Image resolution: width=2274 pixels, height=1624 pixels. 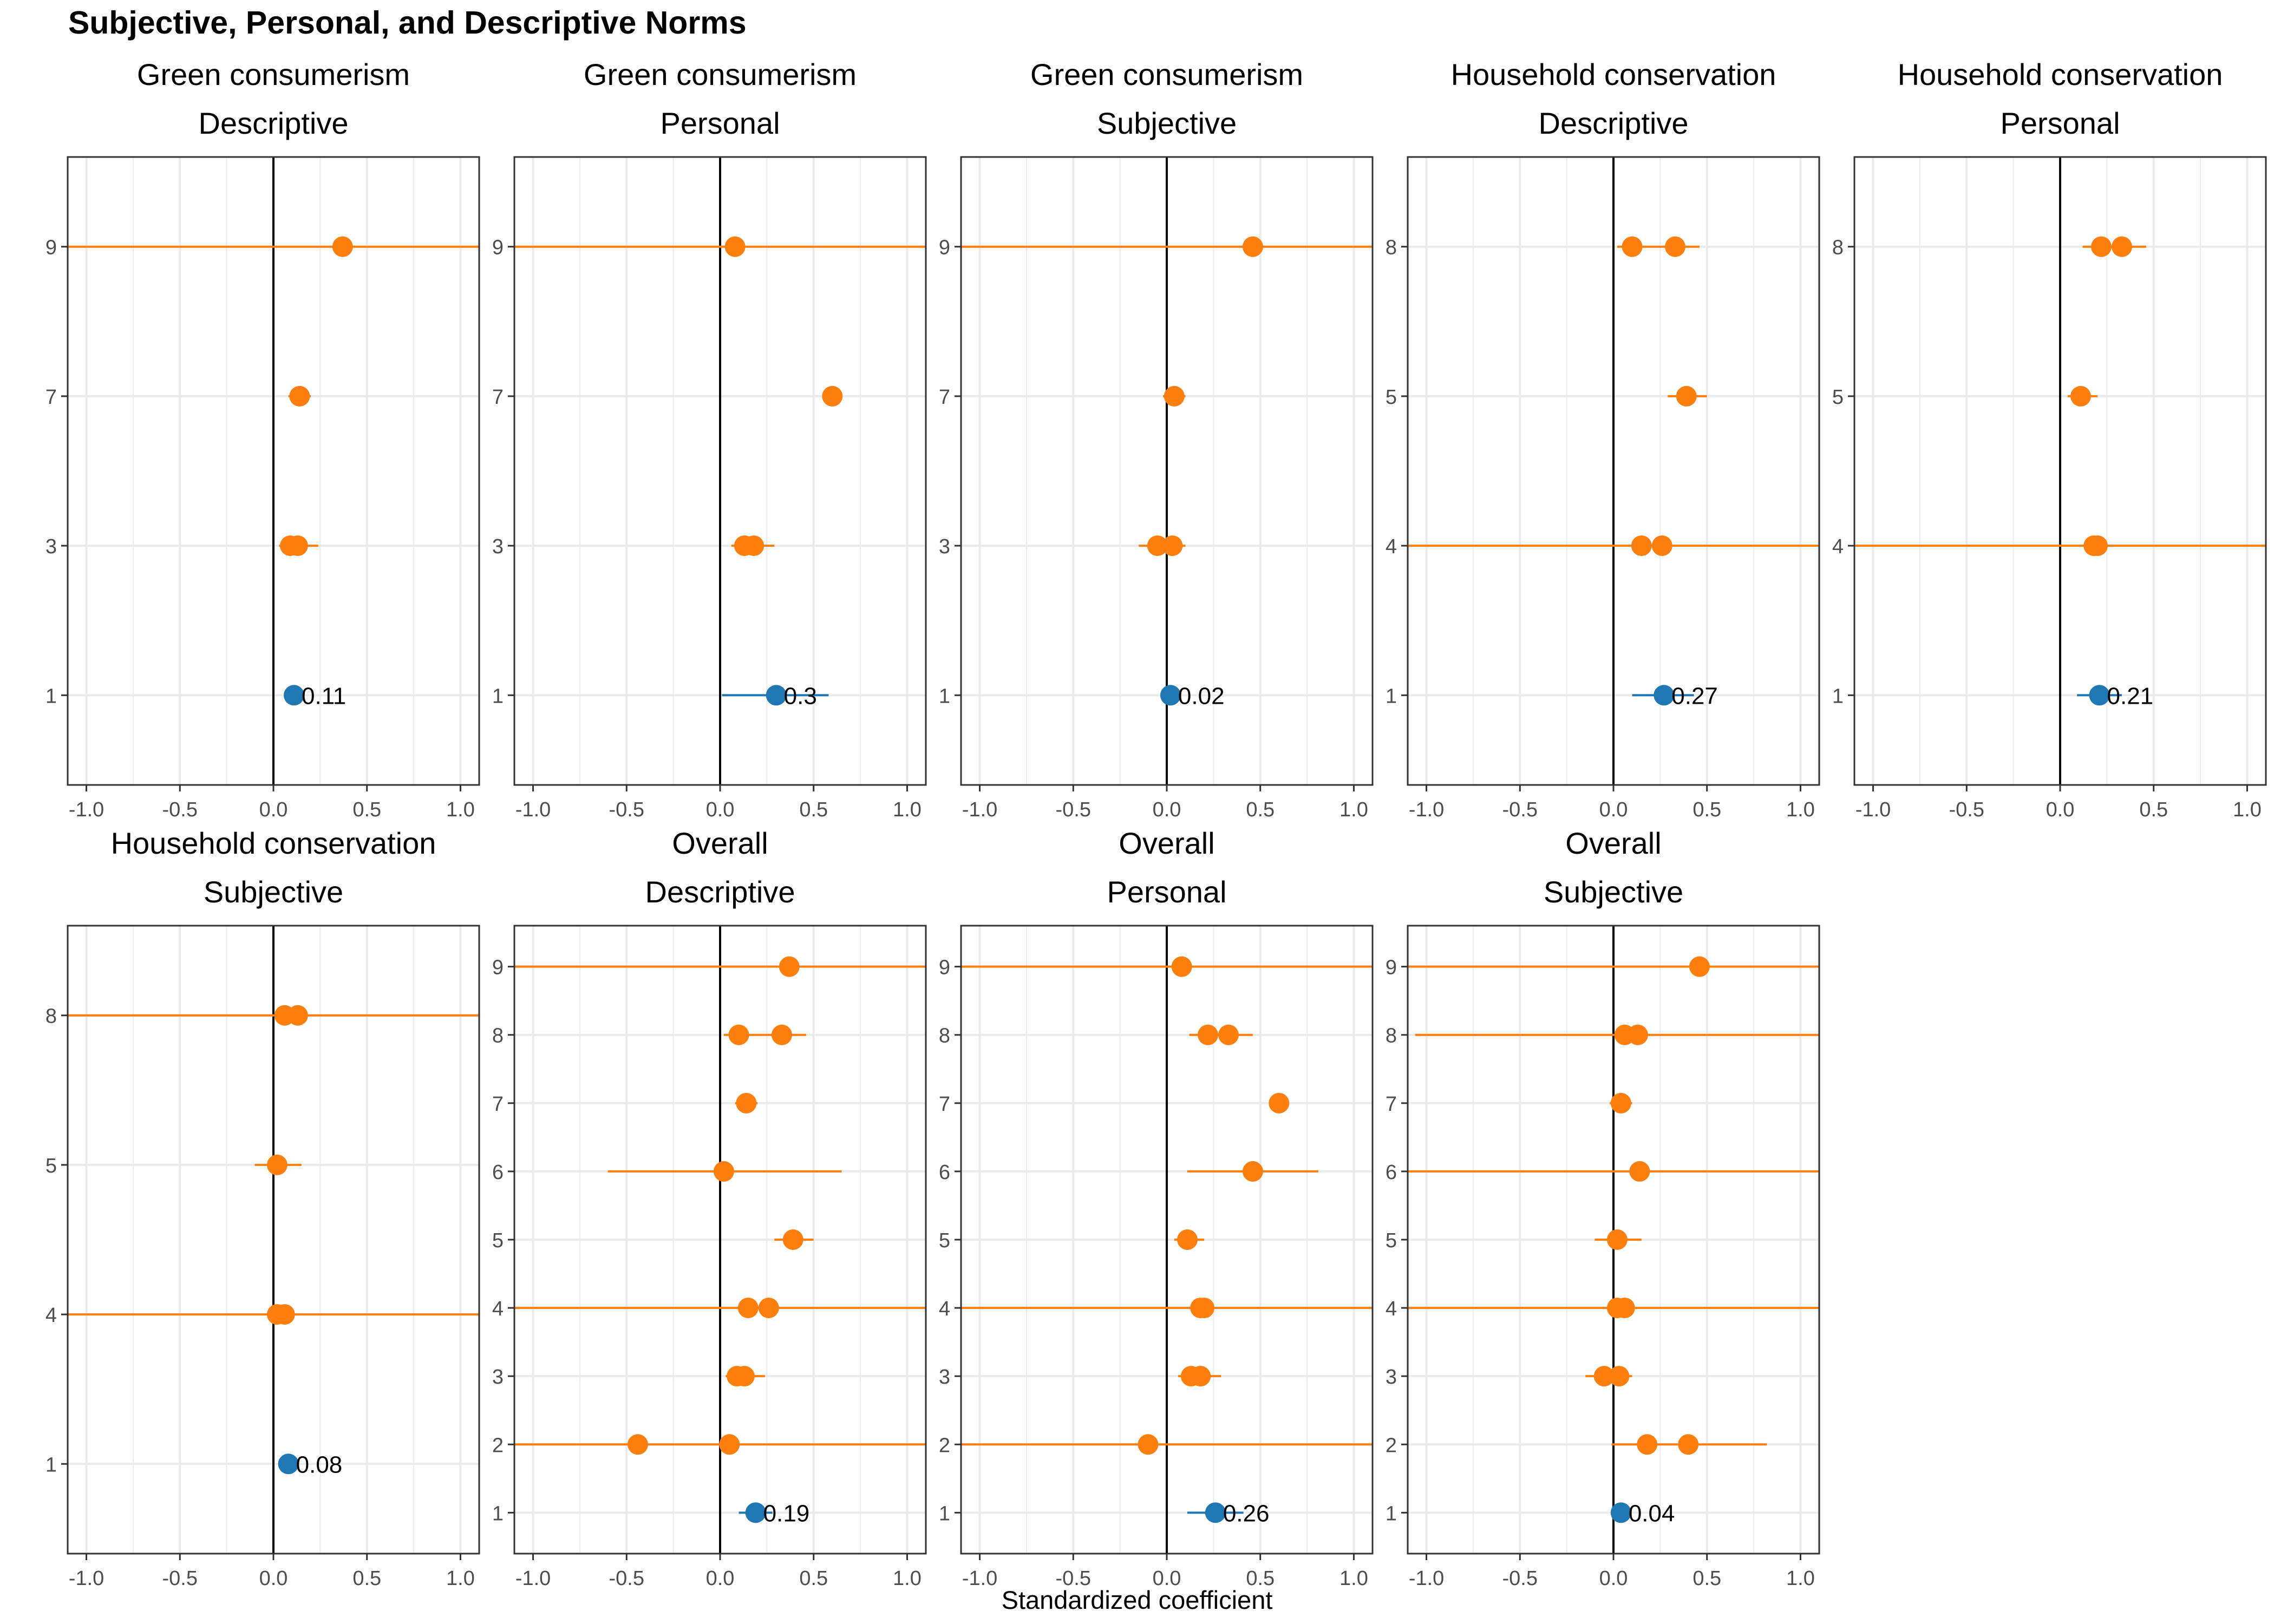 What do you see at coordinates (263, 488) in the screenshot?
I see `plot-area: 0.11 1 3 7 9 -1.0 -0.5 0.0 0.5 1.0` at bounding box center [263, 488].